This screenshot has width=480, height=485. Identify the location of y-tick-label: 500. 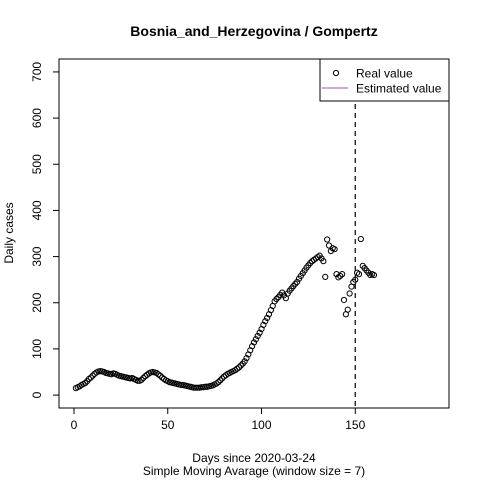
(37, 164).